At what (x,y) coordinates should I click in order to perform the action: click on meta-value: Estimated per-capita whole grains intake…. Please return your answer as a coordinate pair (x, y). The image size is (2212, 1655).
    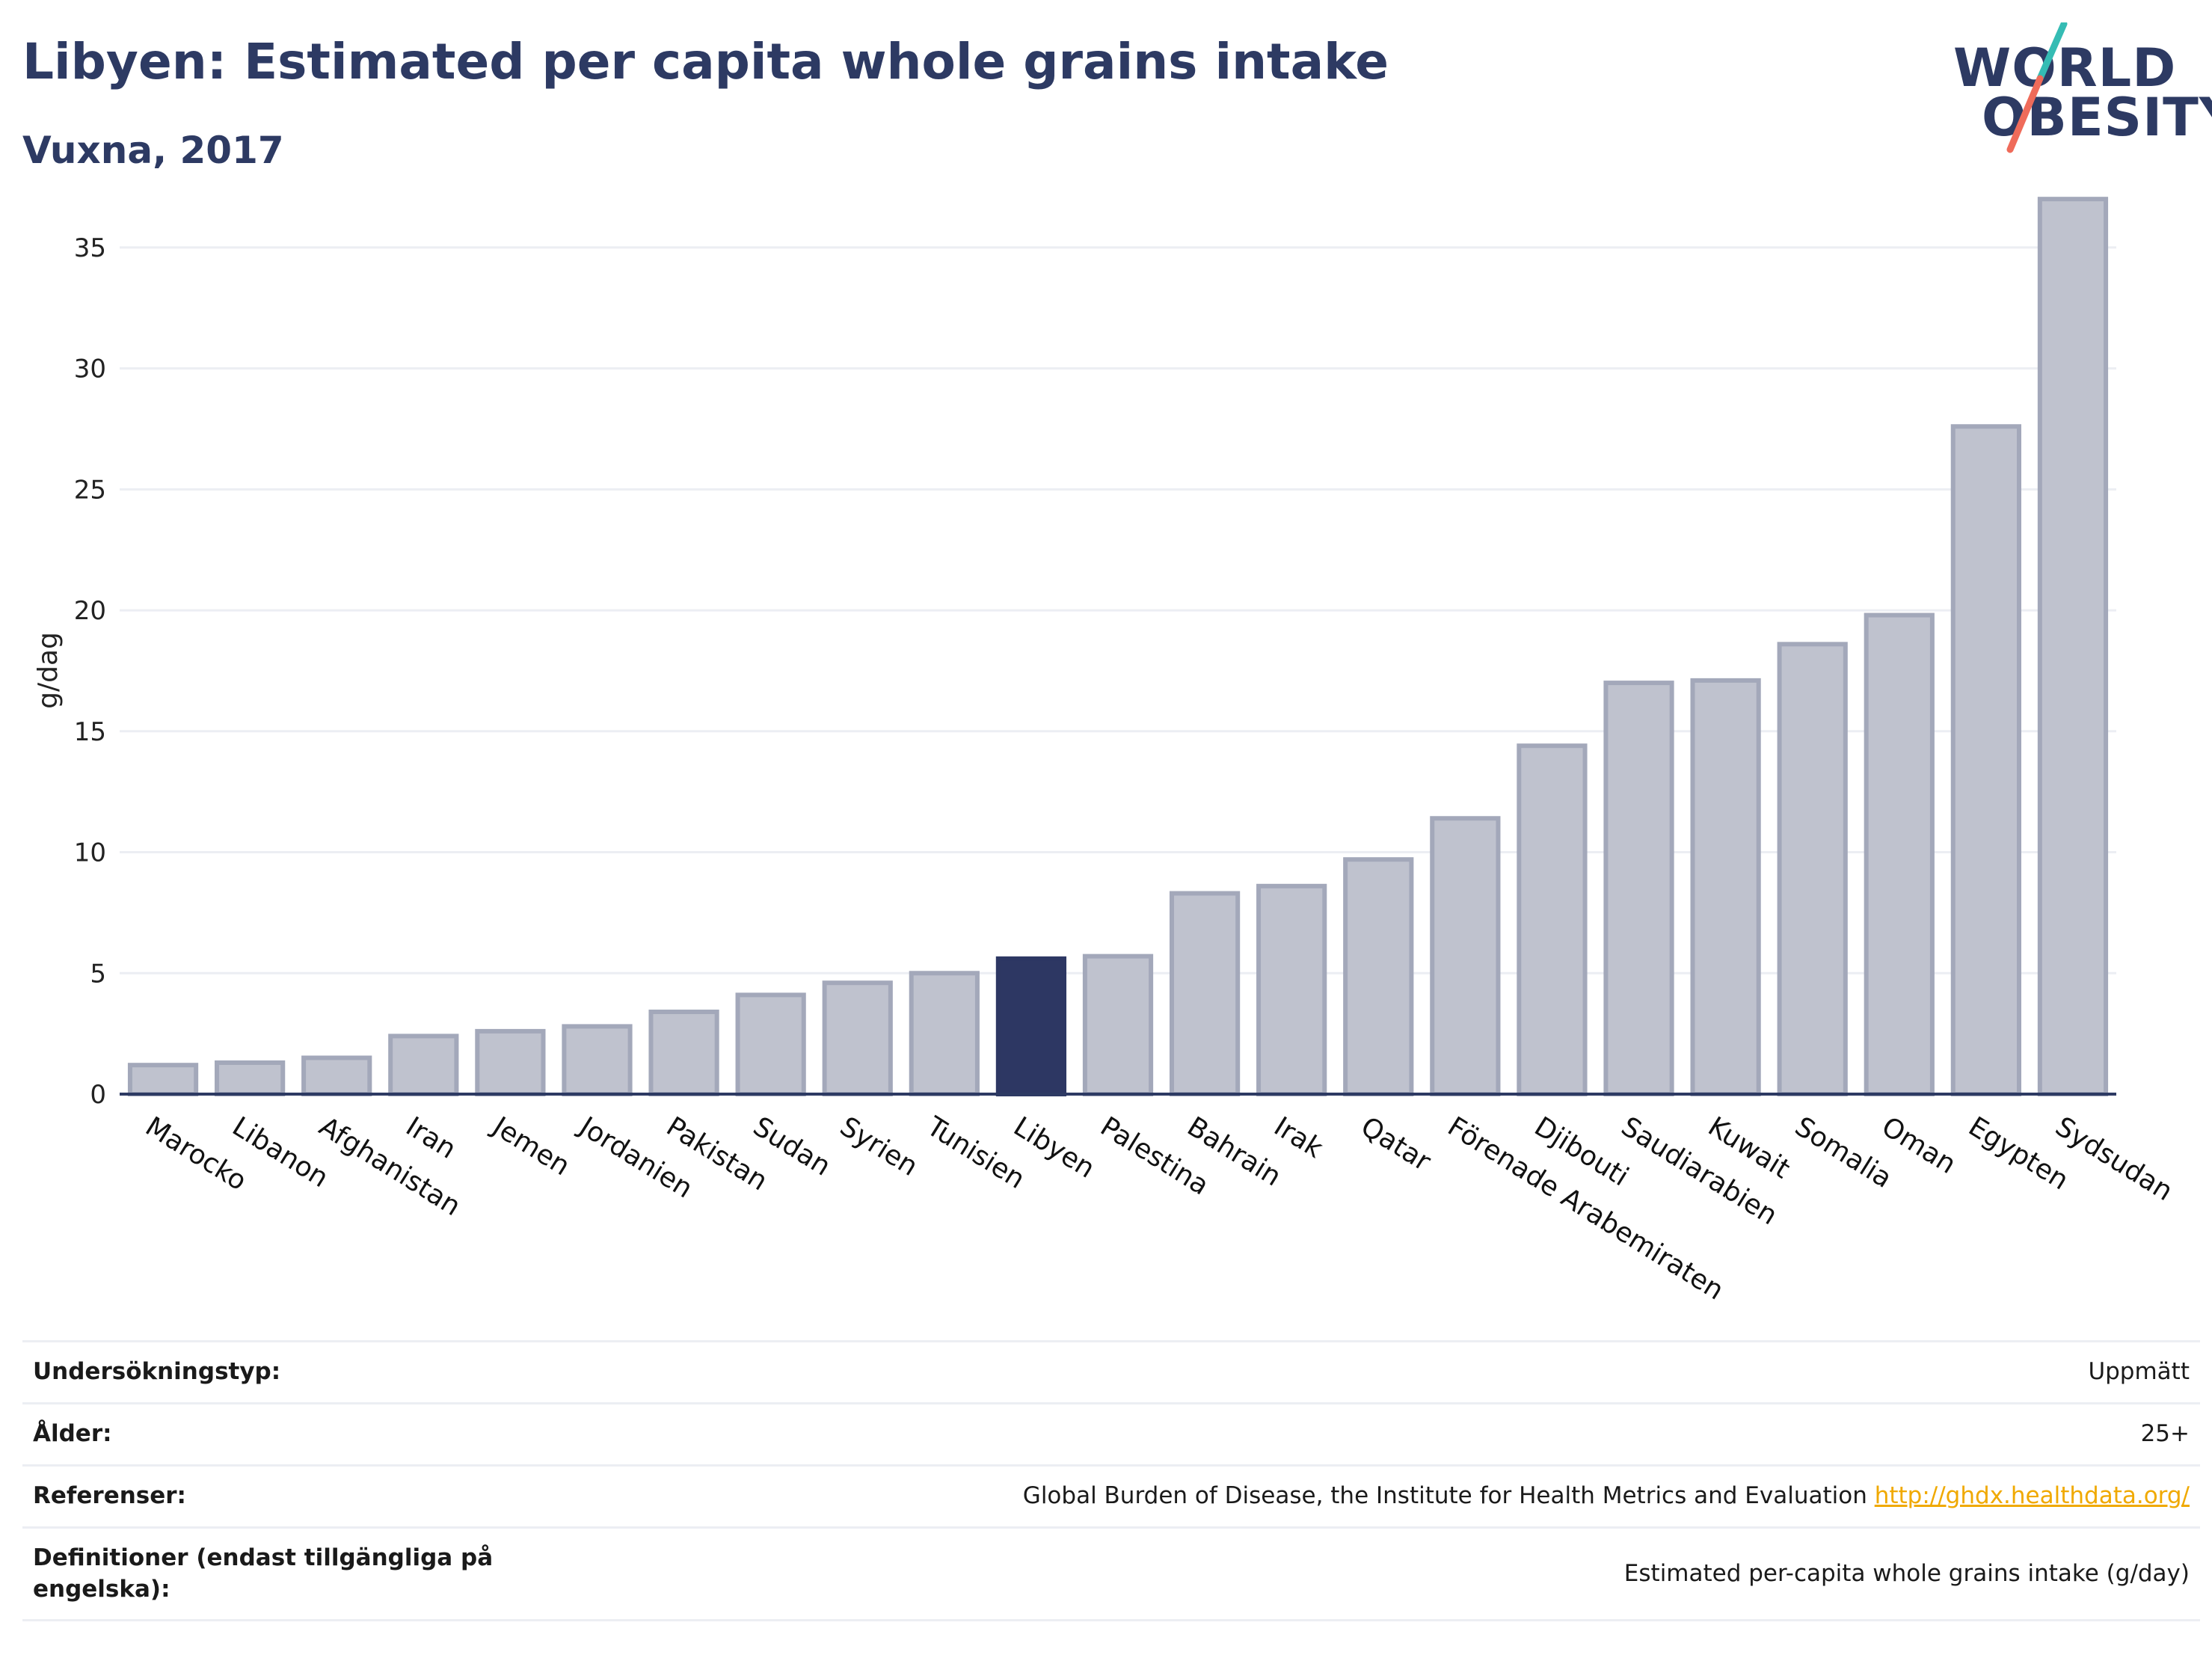
    Looking at the image, I should click on (1906, 1573).